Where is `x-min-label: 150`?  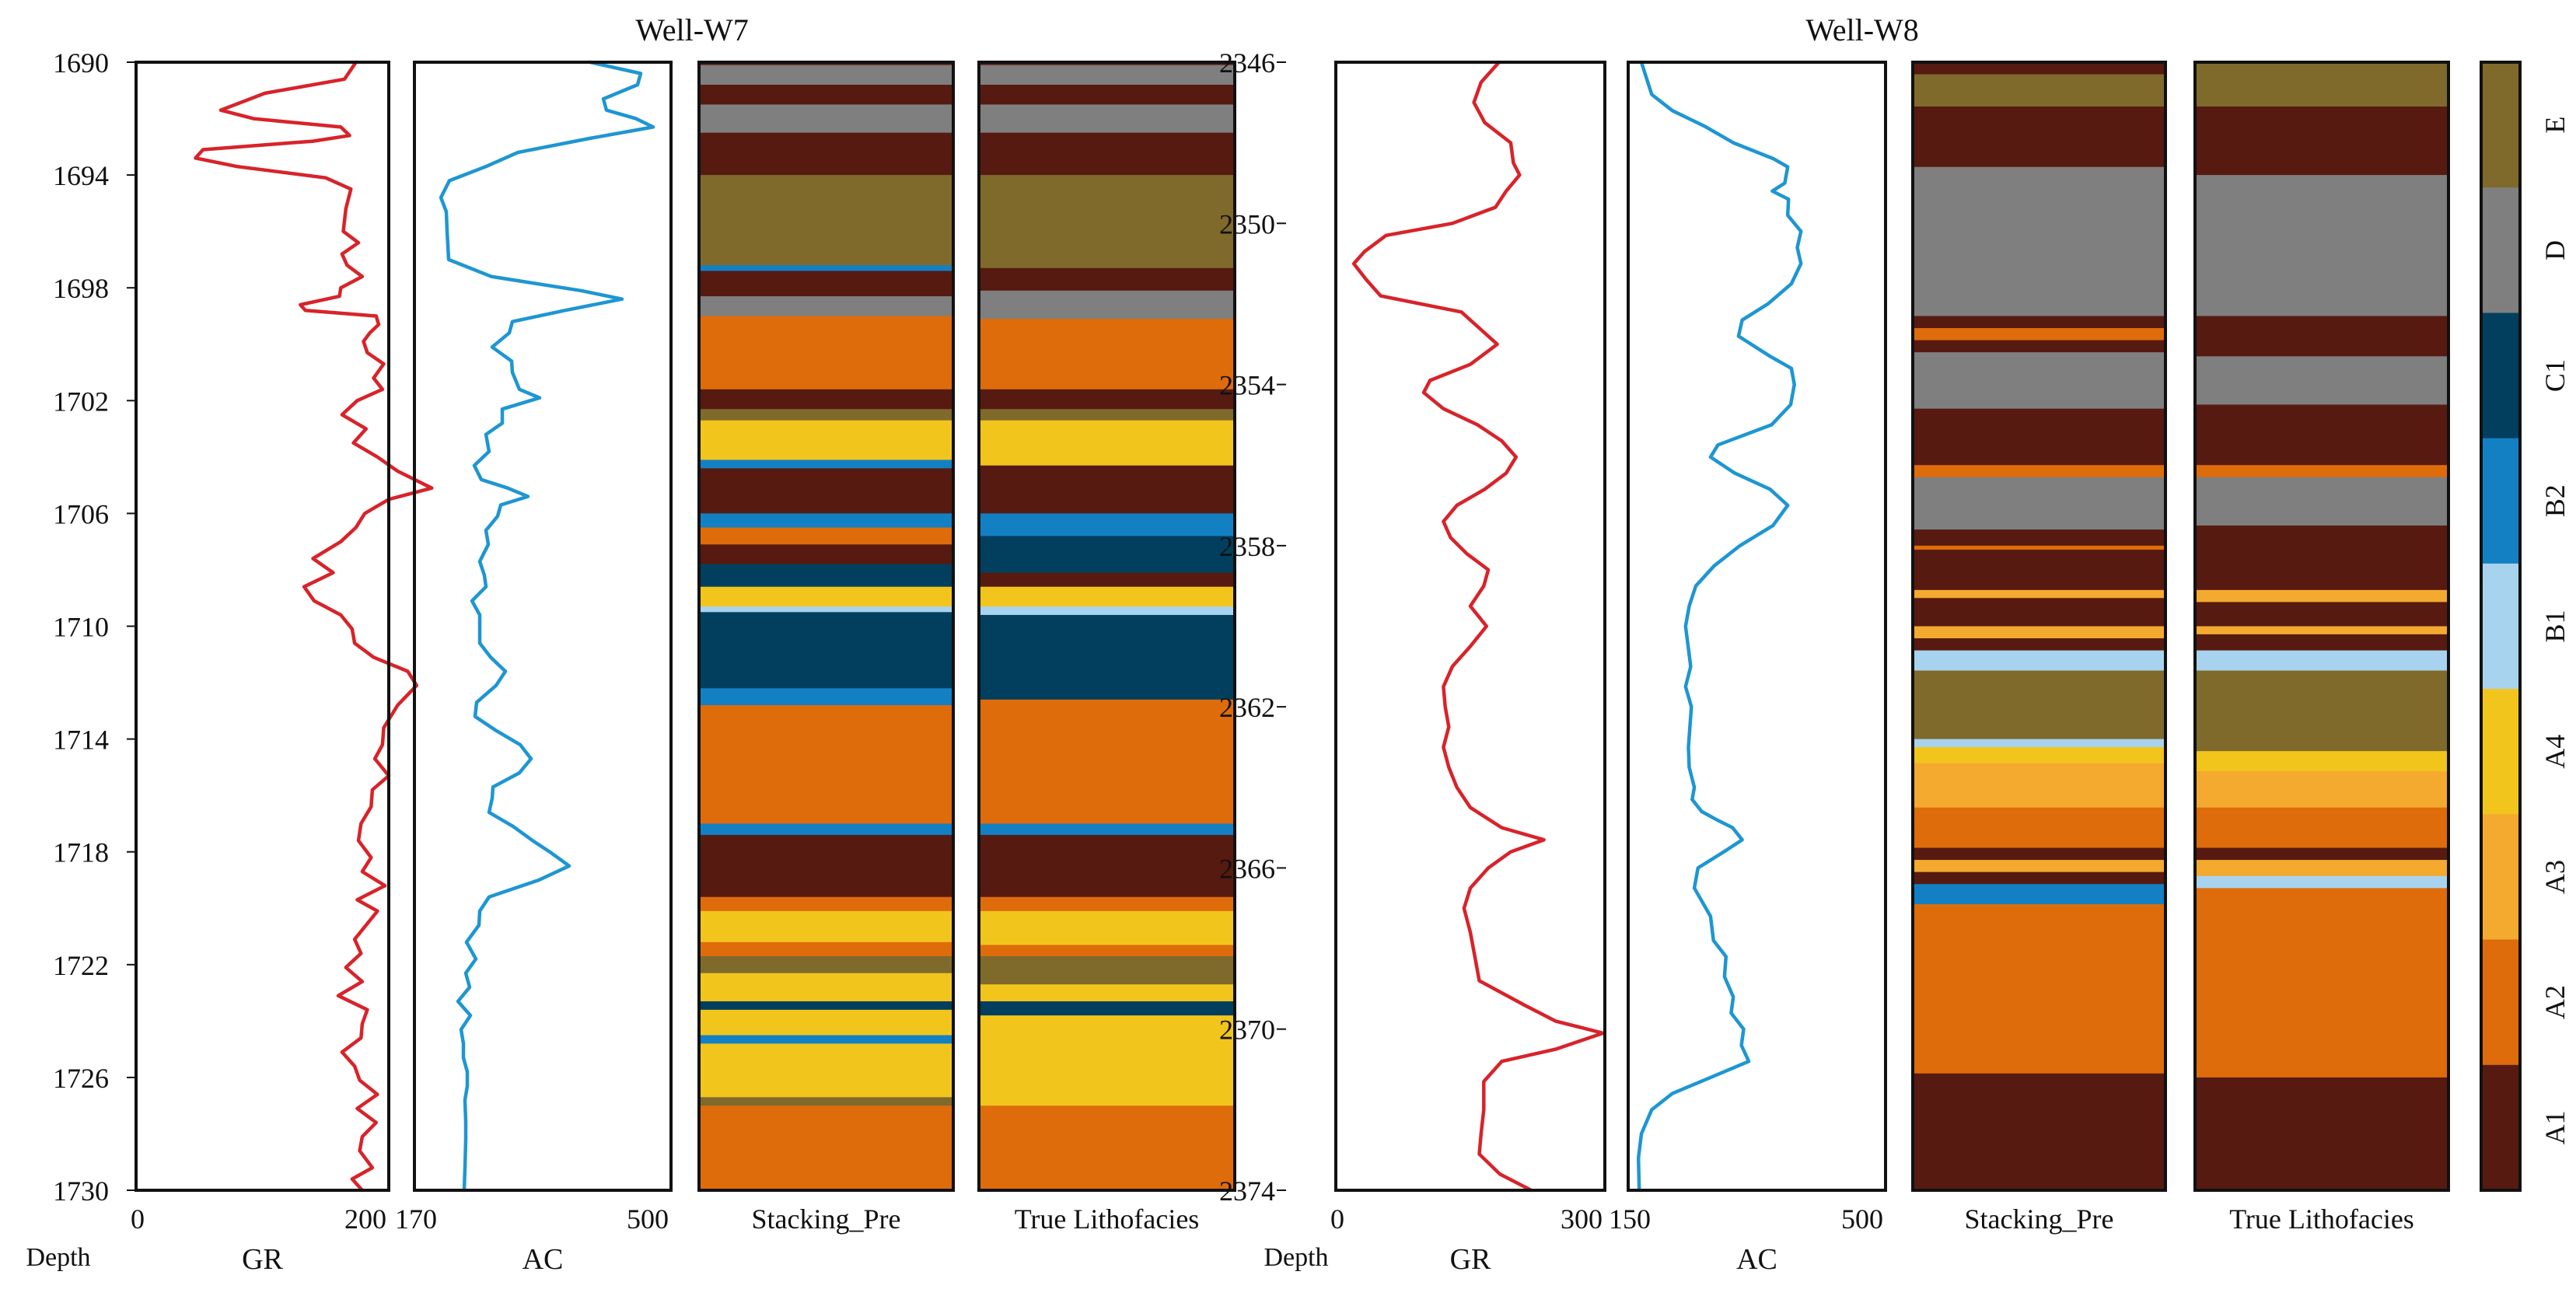 x-min-label: 150 is located at coordinates (1630, 1219).